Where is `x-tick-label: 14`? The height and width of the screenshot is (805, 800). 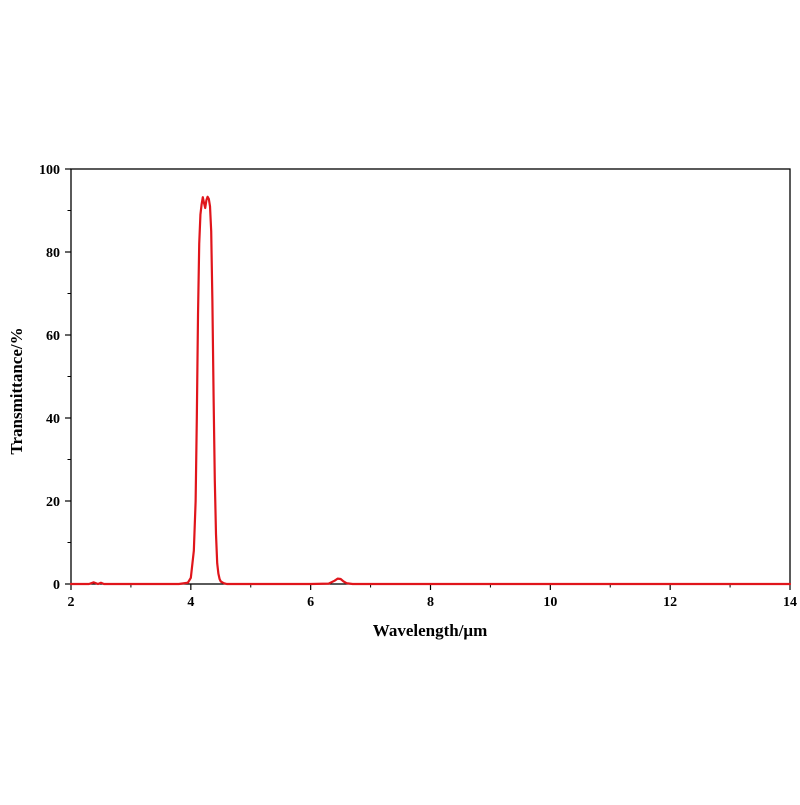 x-tick-label: 14 is located at coordinates (790, 602).